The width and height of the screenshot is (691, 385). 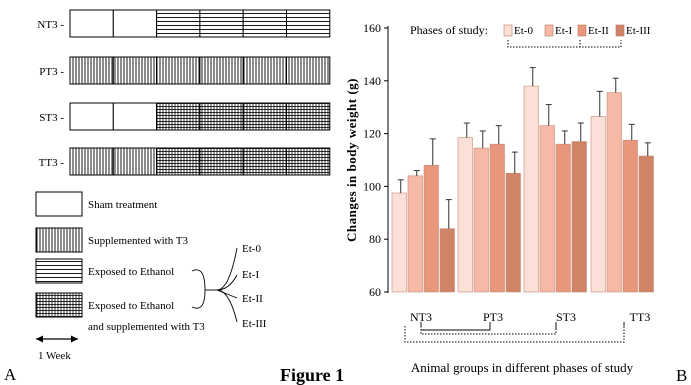 What do you see at coordinates (449, 30) in the screenshot?
I see `legend-title: Phases of study:` at bounding box center [449, 30].